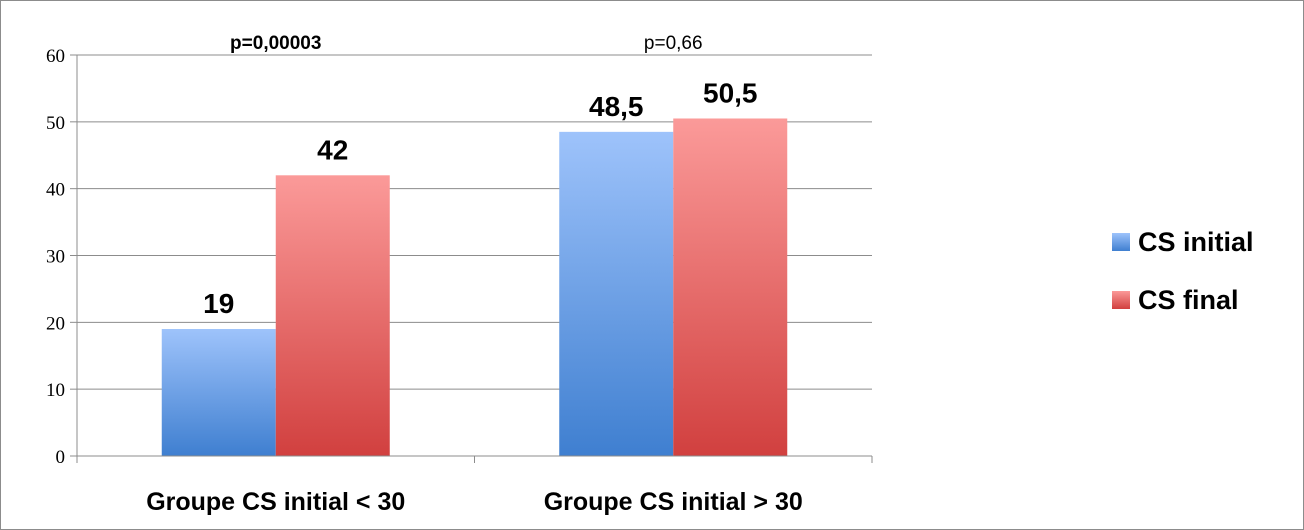 The width and height of the screenshot is (1304, 530). Describe the element at coordinates (55, 190) in the screenshot. I see `y-tick-label: 40` at that location.